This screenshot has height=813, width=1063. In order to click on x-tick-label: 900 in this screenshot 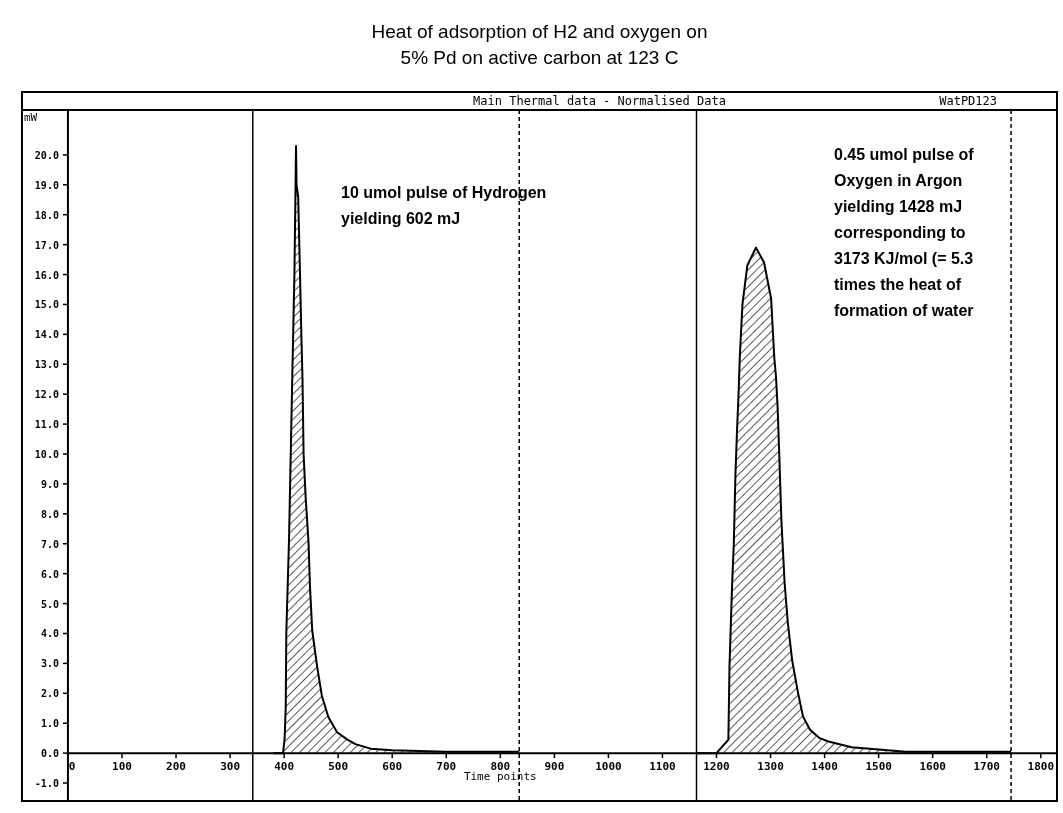, I will do `click(554, 767)`.